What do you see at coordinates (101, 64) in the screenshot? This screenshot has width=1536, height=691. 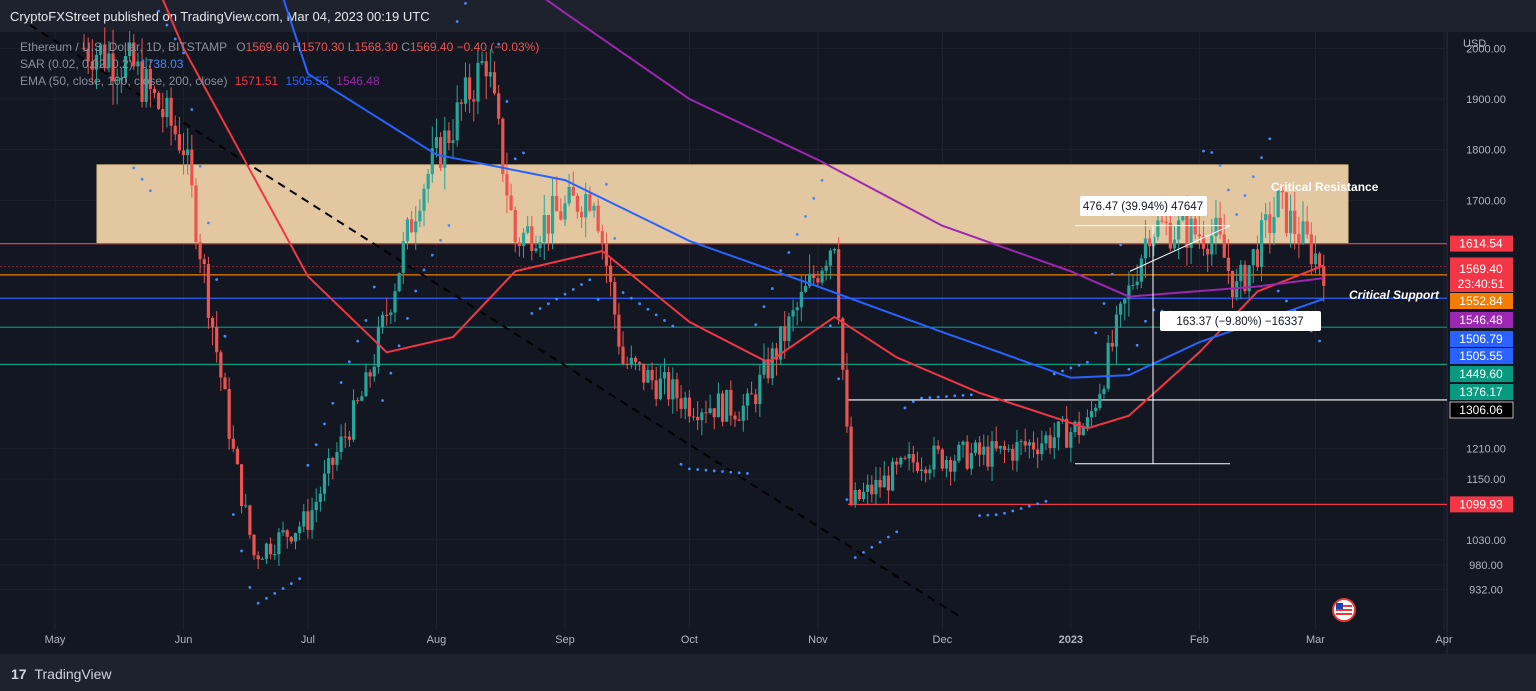 I see `legend-sar-row: SAR (0.02, 0.02, 0.2) 1738.03` at bounding box center [101, 64].